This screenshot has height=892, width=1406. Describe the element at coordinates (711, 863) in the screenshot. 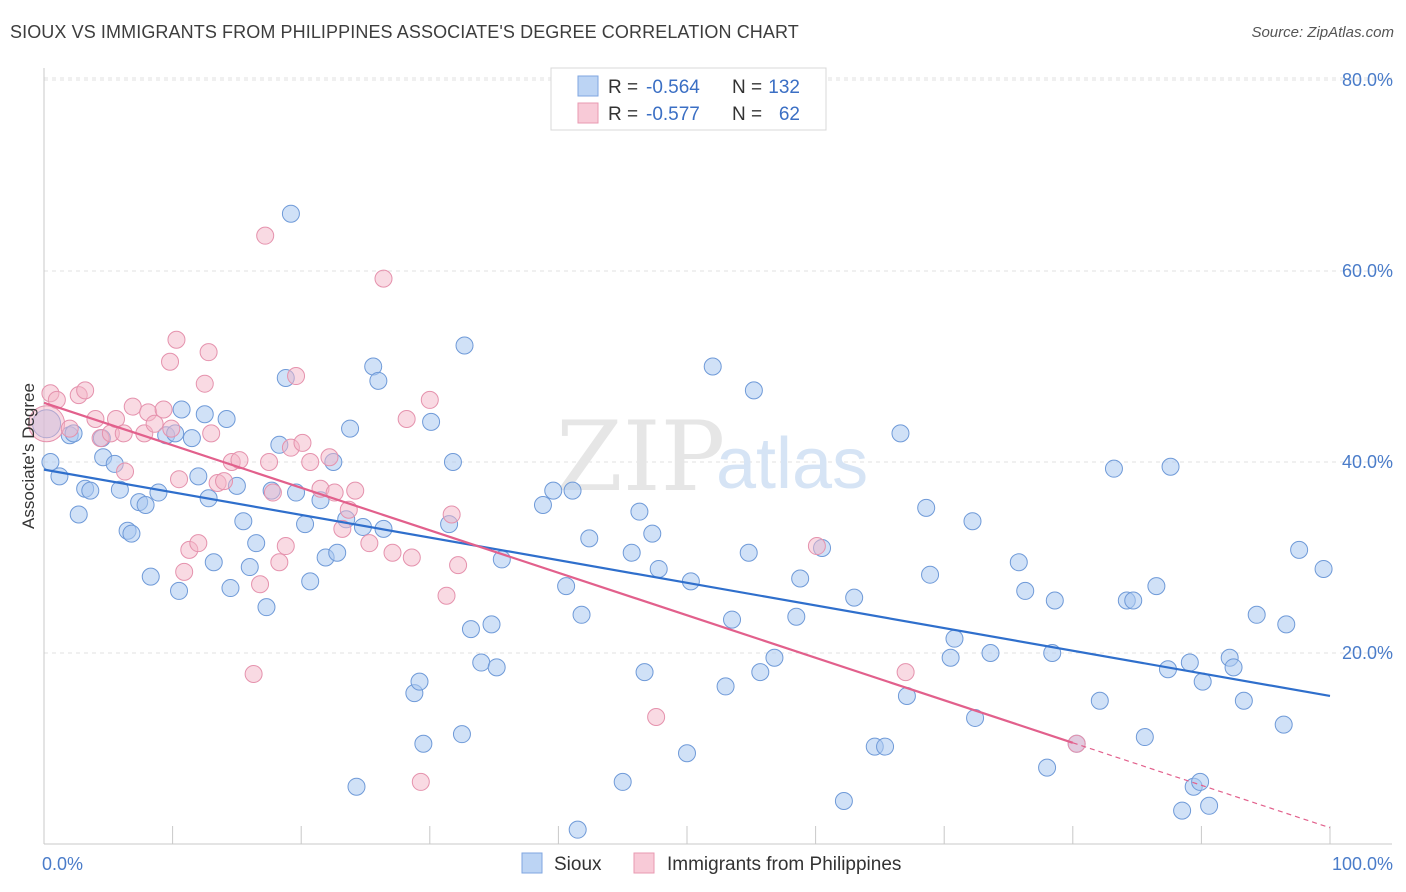

I see `series-legend: Sioux Immigrants from Philippines` at that location.